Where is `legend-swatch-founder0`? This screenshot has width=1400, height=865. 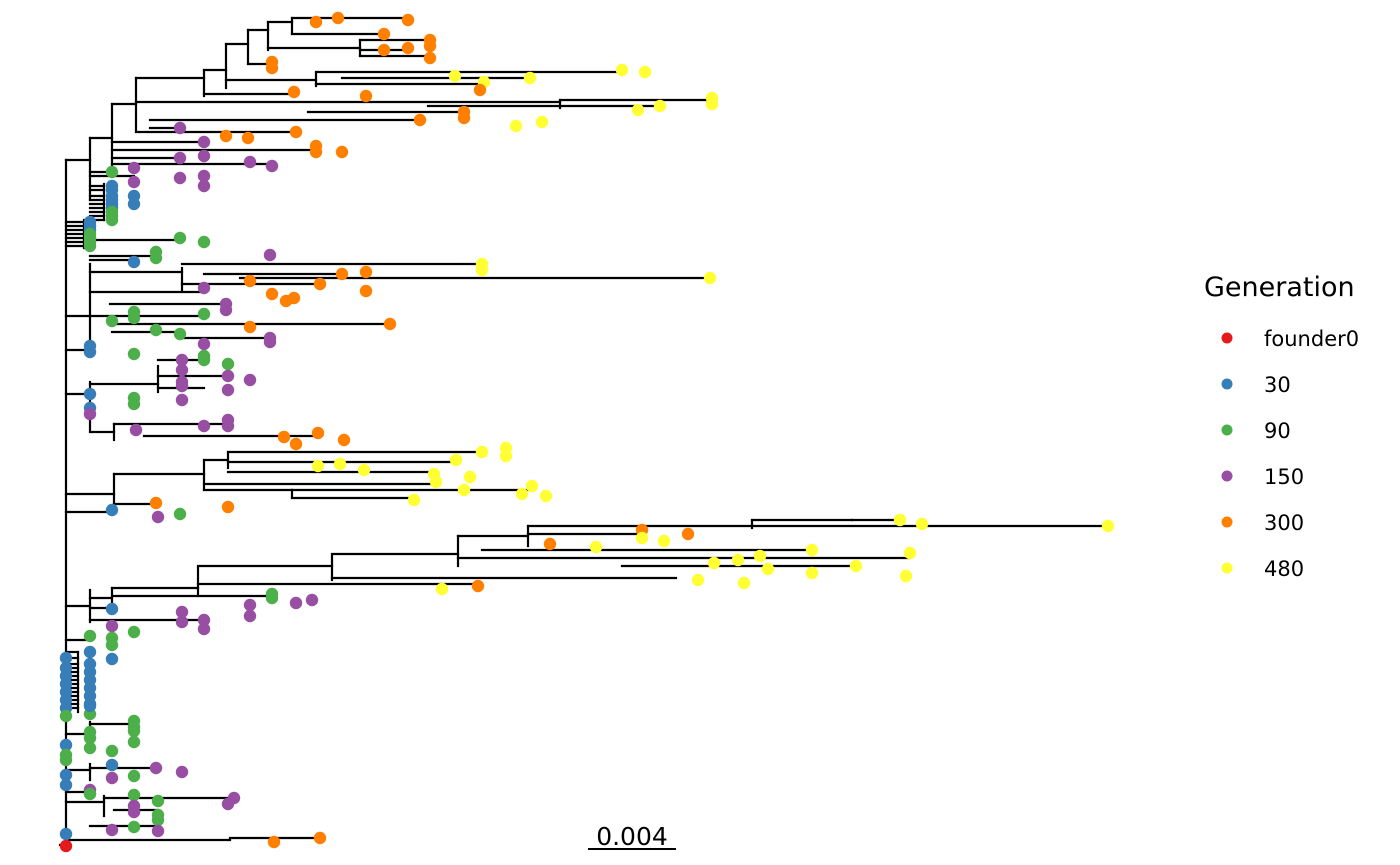
legend-swatch-founder0 is located at coordinates (1227, 338).